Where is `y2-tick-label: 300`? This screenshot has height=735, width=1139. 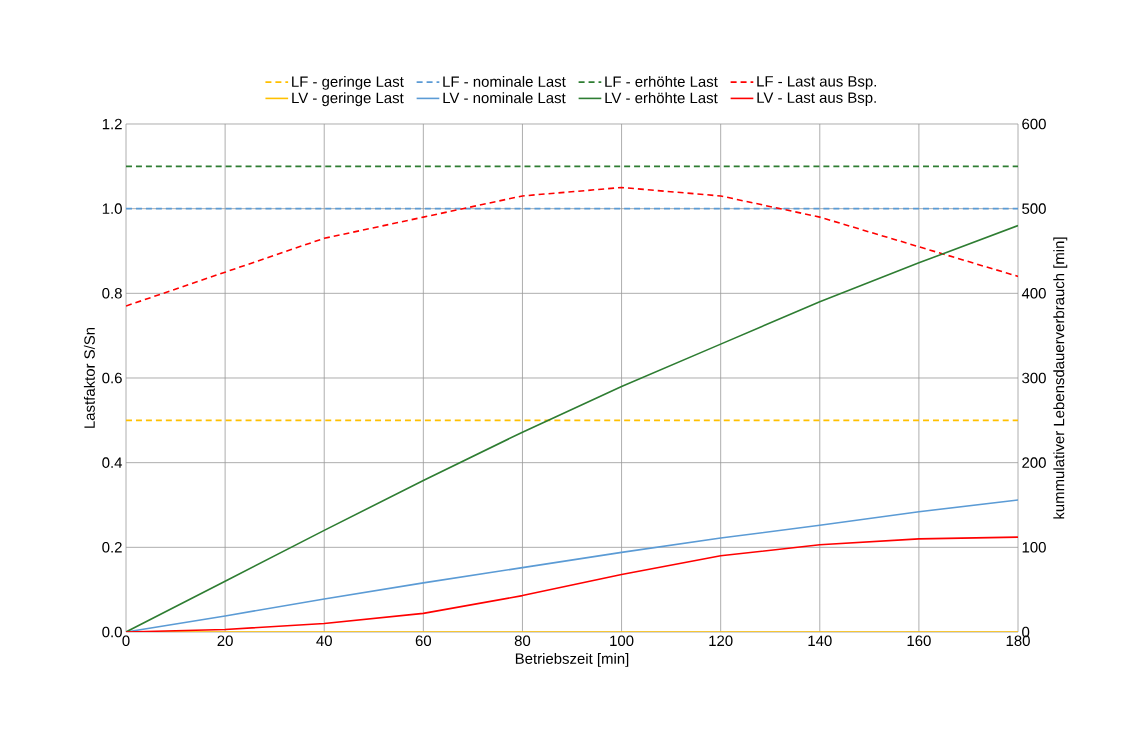
y2-tick-label: 300 is located at coordinates (1034, 378).